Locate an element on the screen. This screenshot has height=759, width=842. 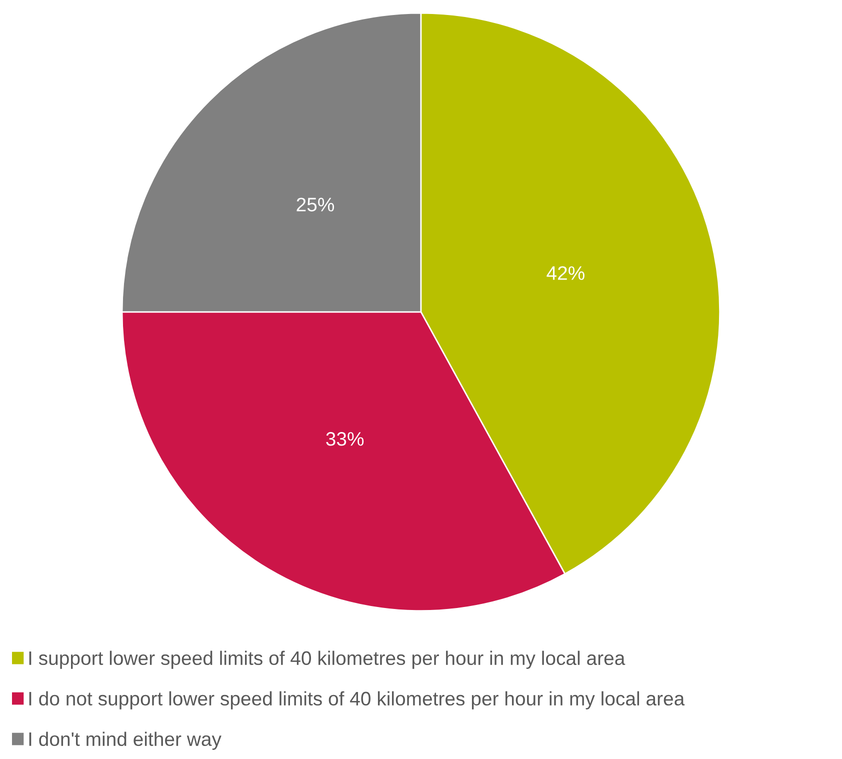
legend-label: I support lower speed limits of 40 kilometres per hour in my local area is located at coordinates (327, 659).